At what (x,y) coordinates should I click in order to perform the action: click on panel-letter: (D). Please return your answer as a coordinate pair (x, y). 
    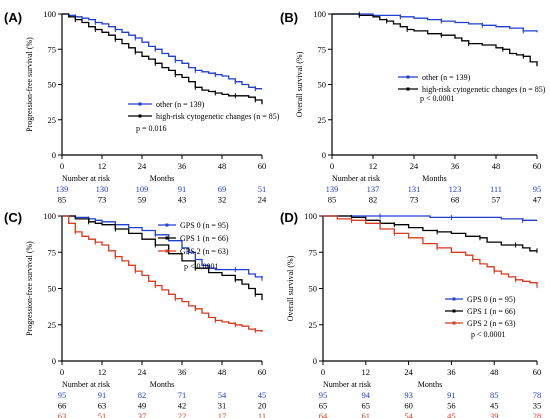
    Looking at the image, I should click on (289, 217).